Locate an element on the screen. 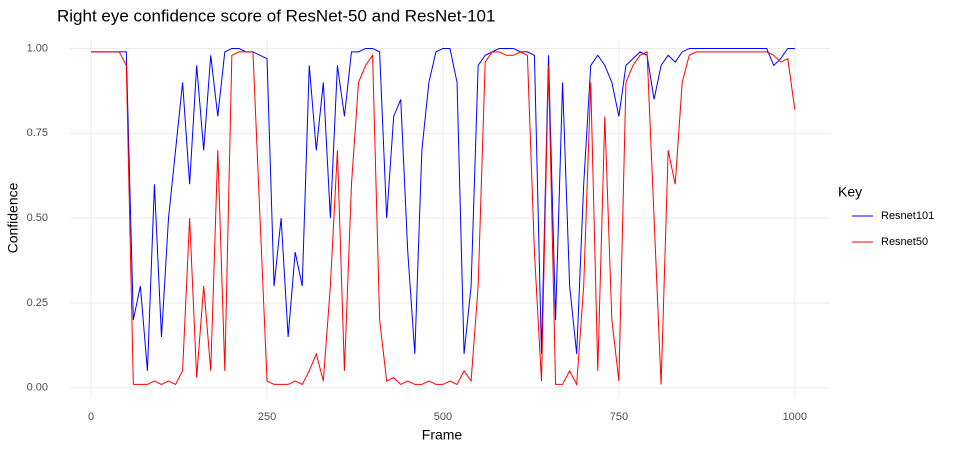 This screenshot has width=954, height=455. x-tick-label: 1000 is located at coordinates (795, 417).